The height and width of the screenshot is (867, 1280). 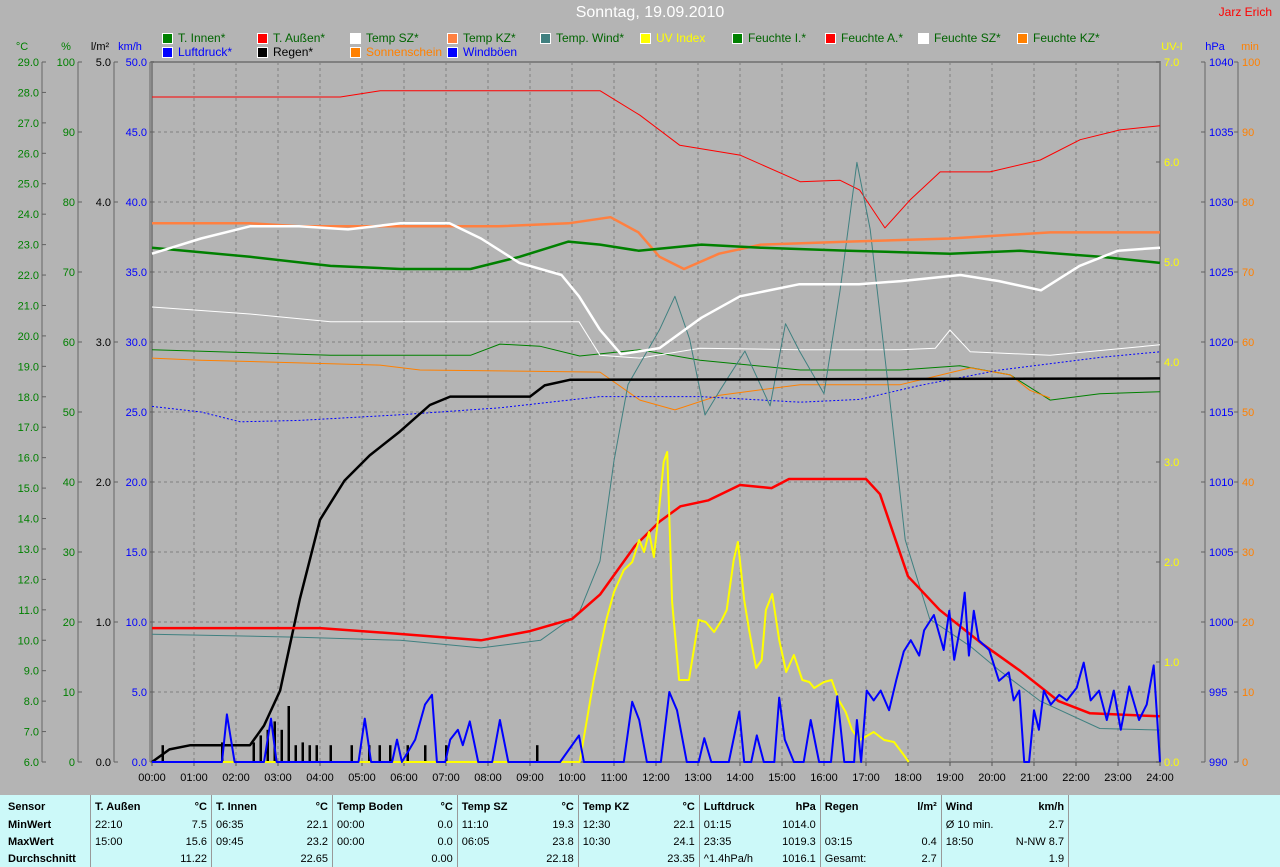 What do you see at coordinates (351, 824) in the screenshot?
I see `stats-cell: 00:00` at bounding box center [351, 824].